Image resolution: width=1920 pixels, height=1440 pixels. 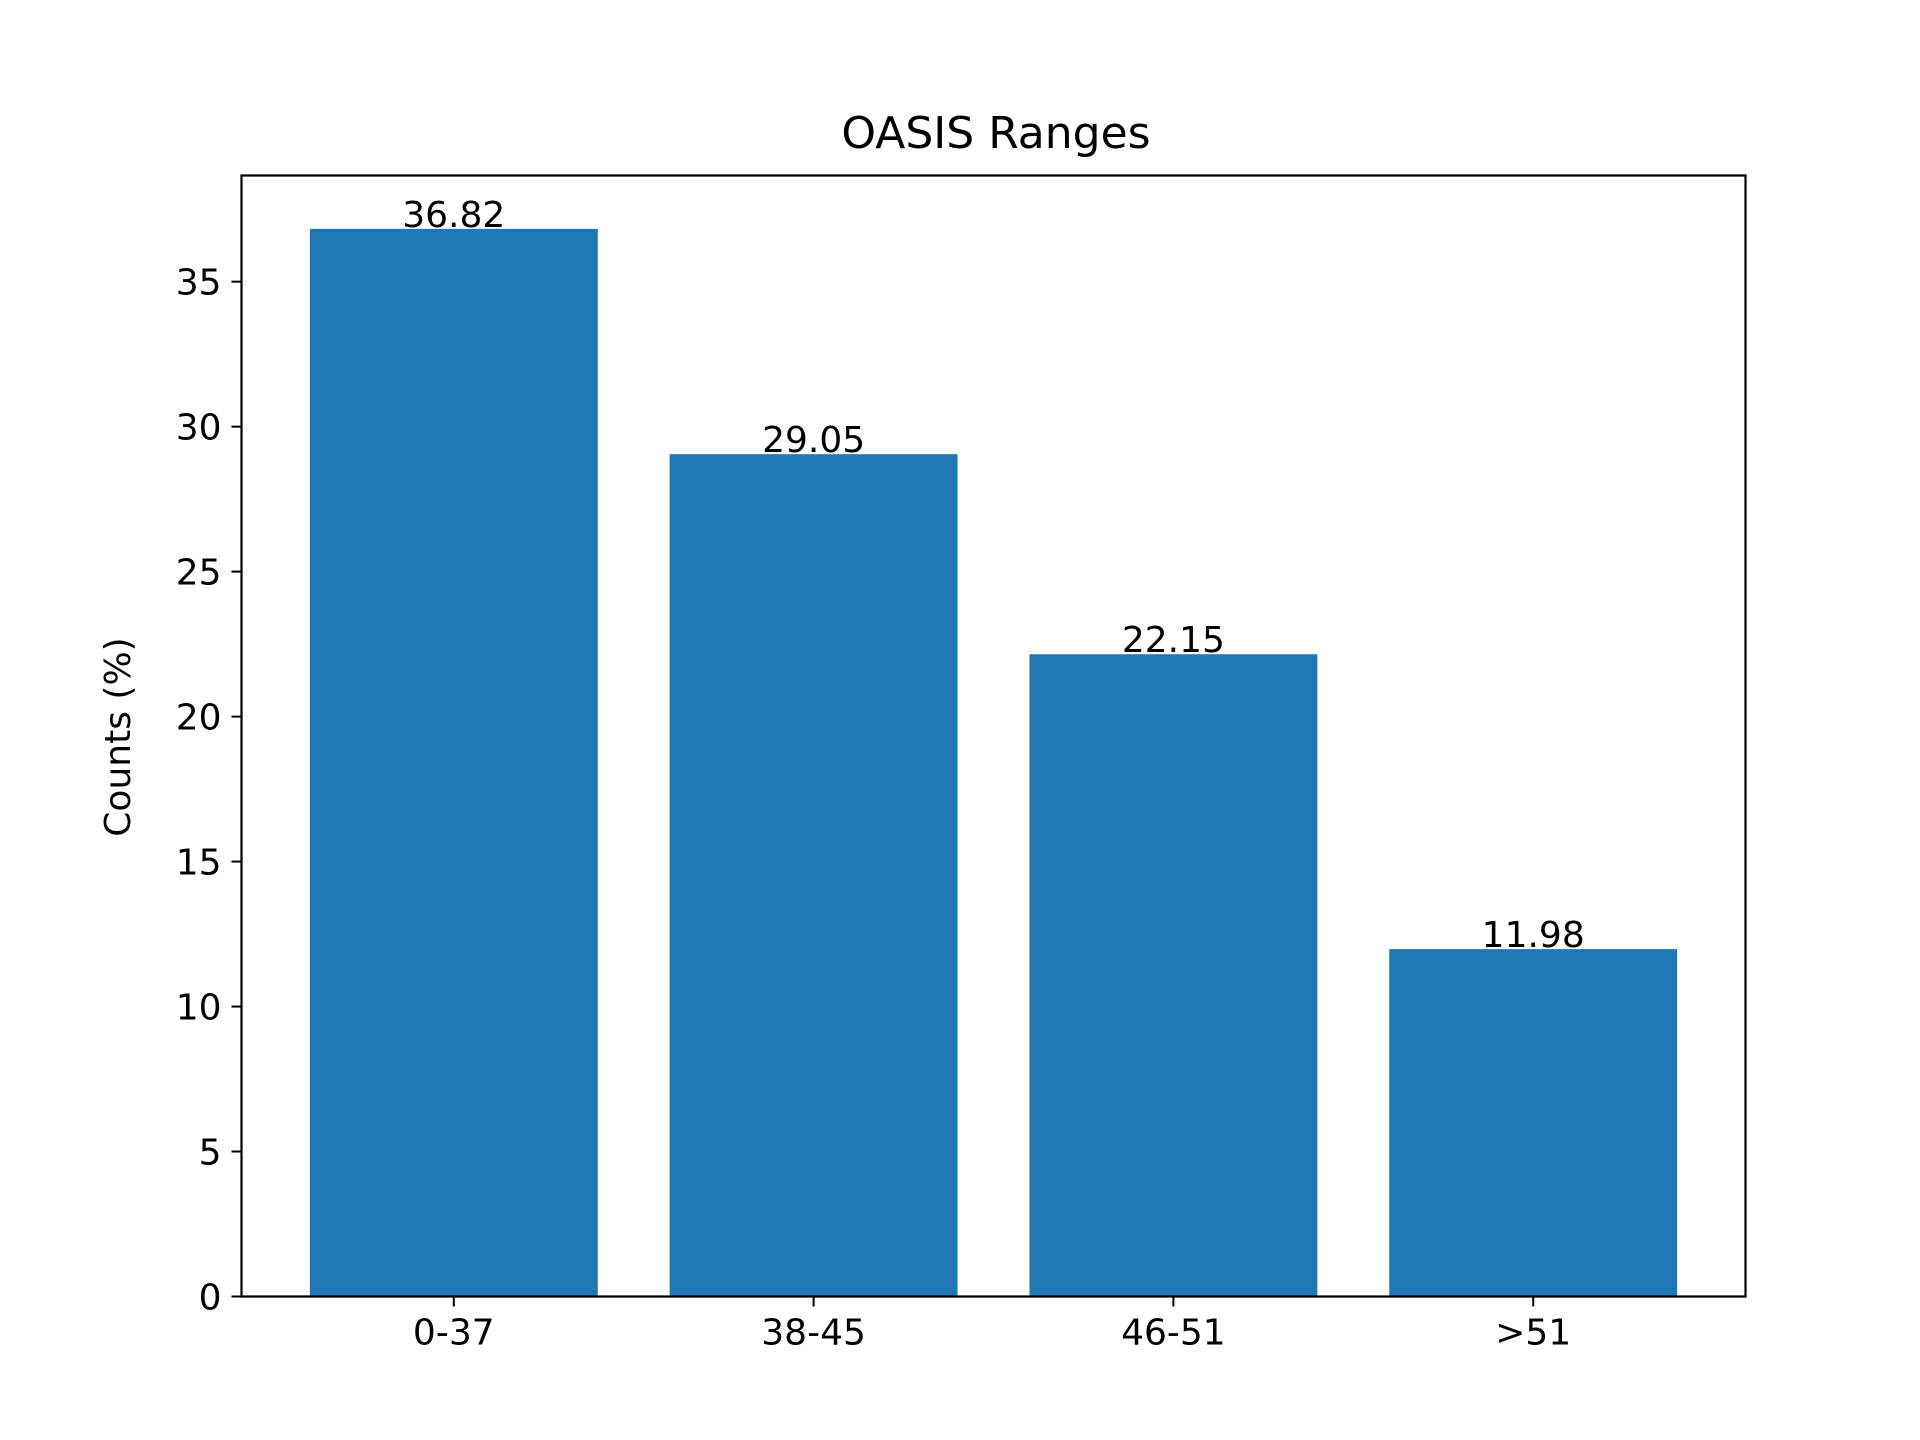 I want to click on value-label-1: 29.05, so click(x=813, y=440).